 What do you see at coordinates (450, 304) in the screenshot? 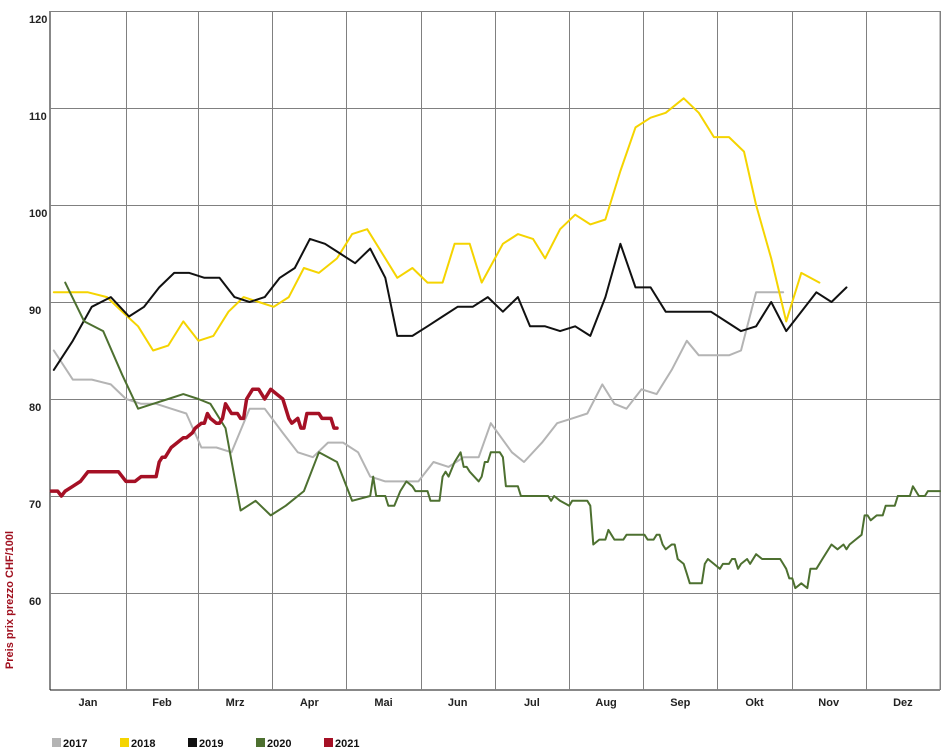
I see `series-line-2019` at bounding box center [450, 304].